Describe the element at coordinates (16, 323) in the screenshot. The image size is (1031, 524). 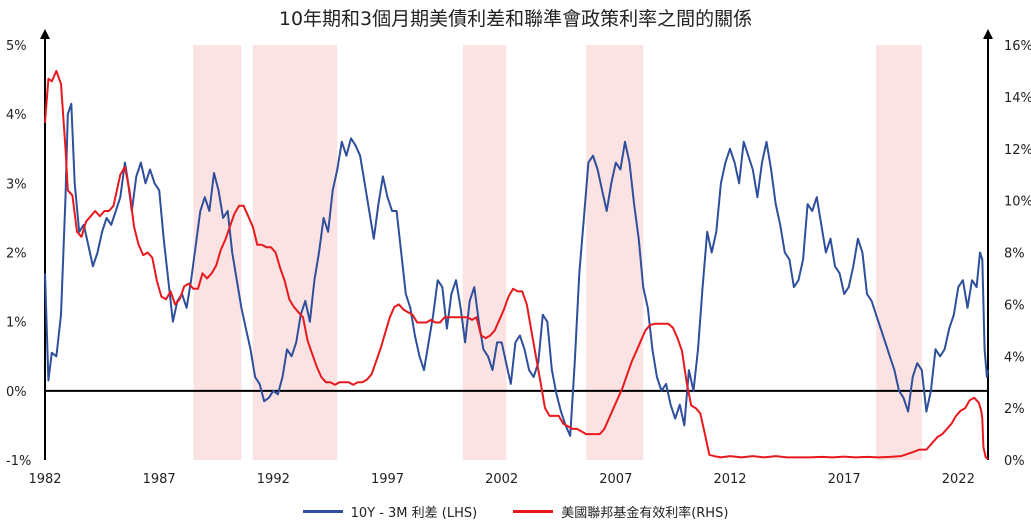
I see `left-tick-label: 1%` at that location.